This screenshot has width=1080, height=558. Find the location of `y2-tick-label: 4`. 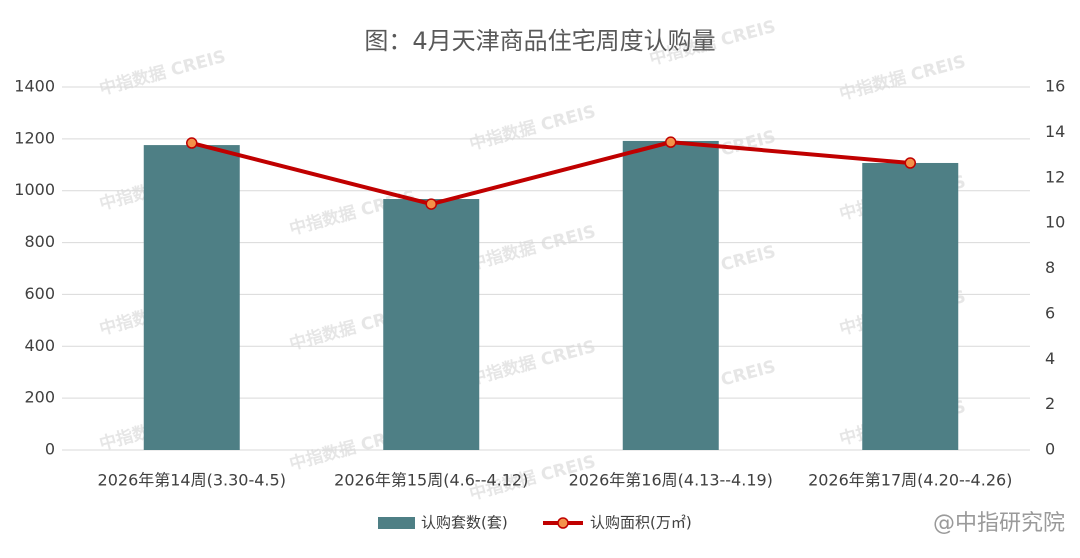

y2-tick-label: 4 is located at coordinates (1050, 358).